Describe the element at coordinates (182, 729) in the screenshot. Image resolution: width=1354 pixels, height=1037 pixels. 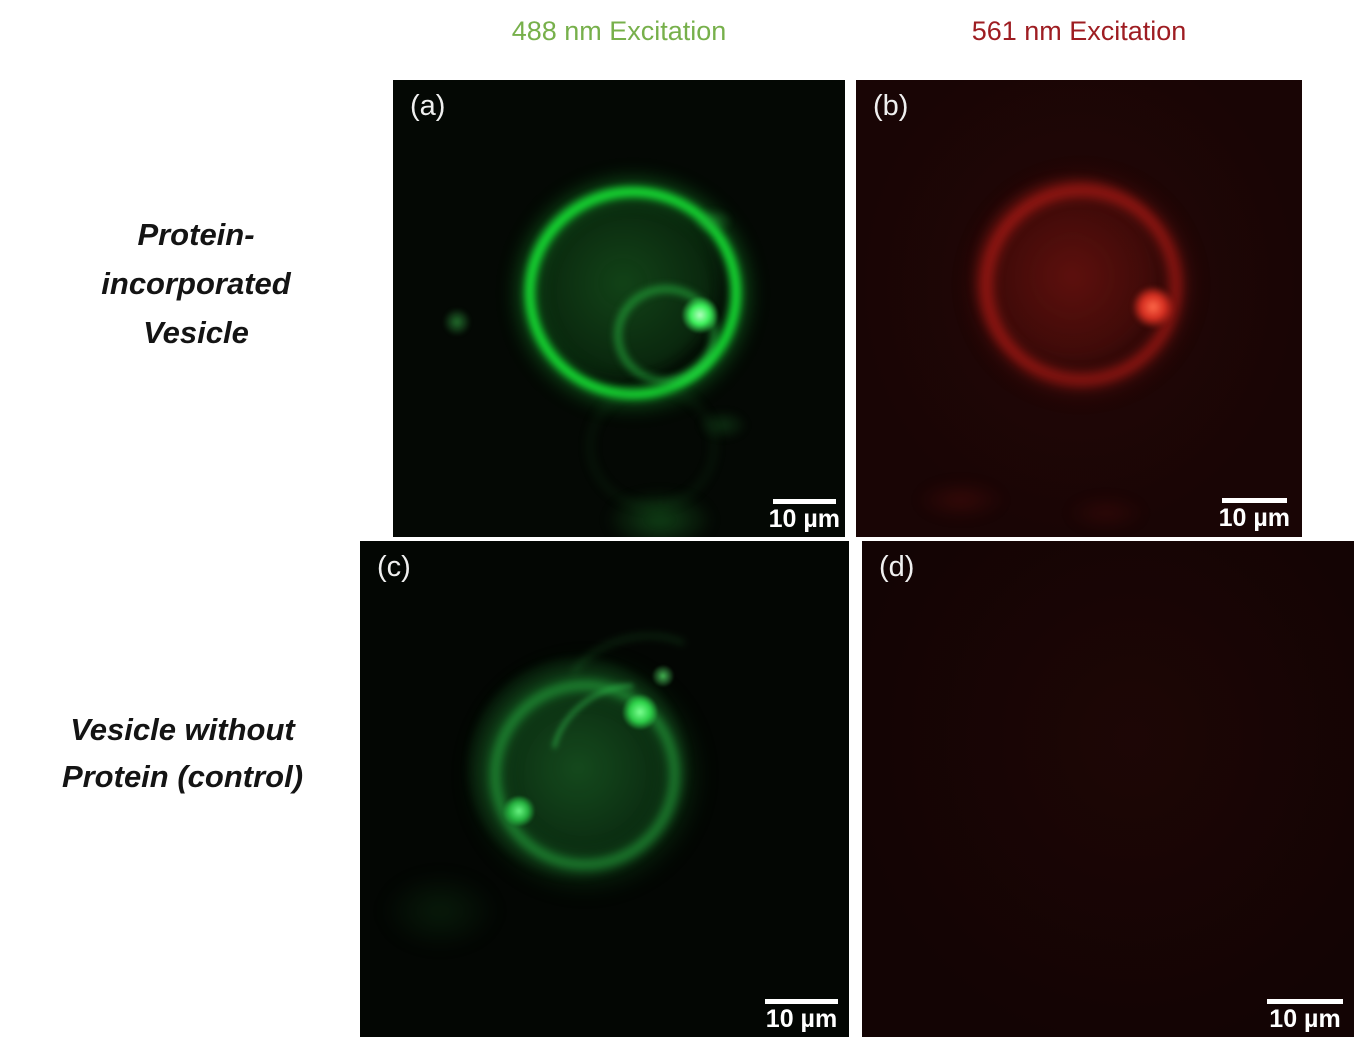
I see `row-label-line: Vesicle without` at that location.